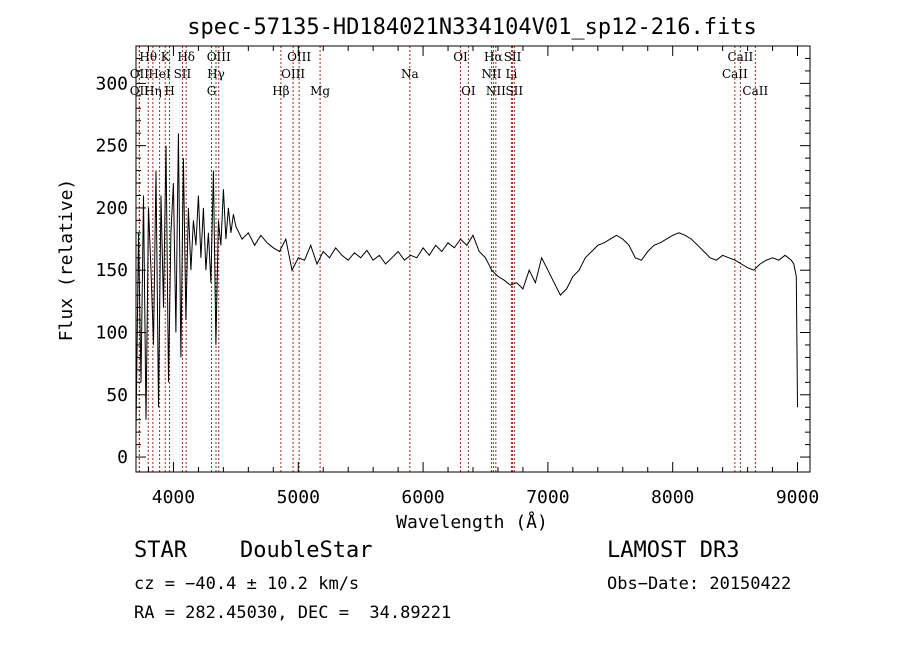 Image resolution: width=900 pixels, height=649 pixels. I want to click on line-label-13: OIII, so click(299, 57).